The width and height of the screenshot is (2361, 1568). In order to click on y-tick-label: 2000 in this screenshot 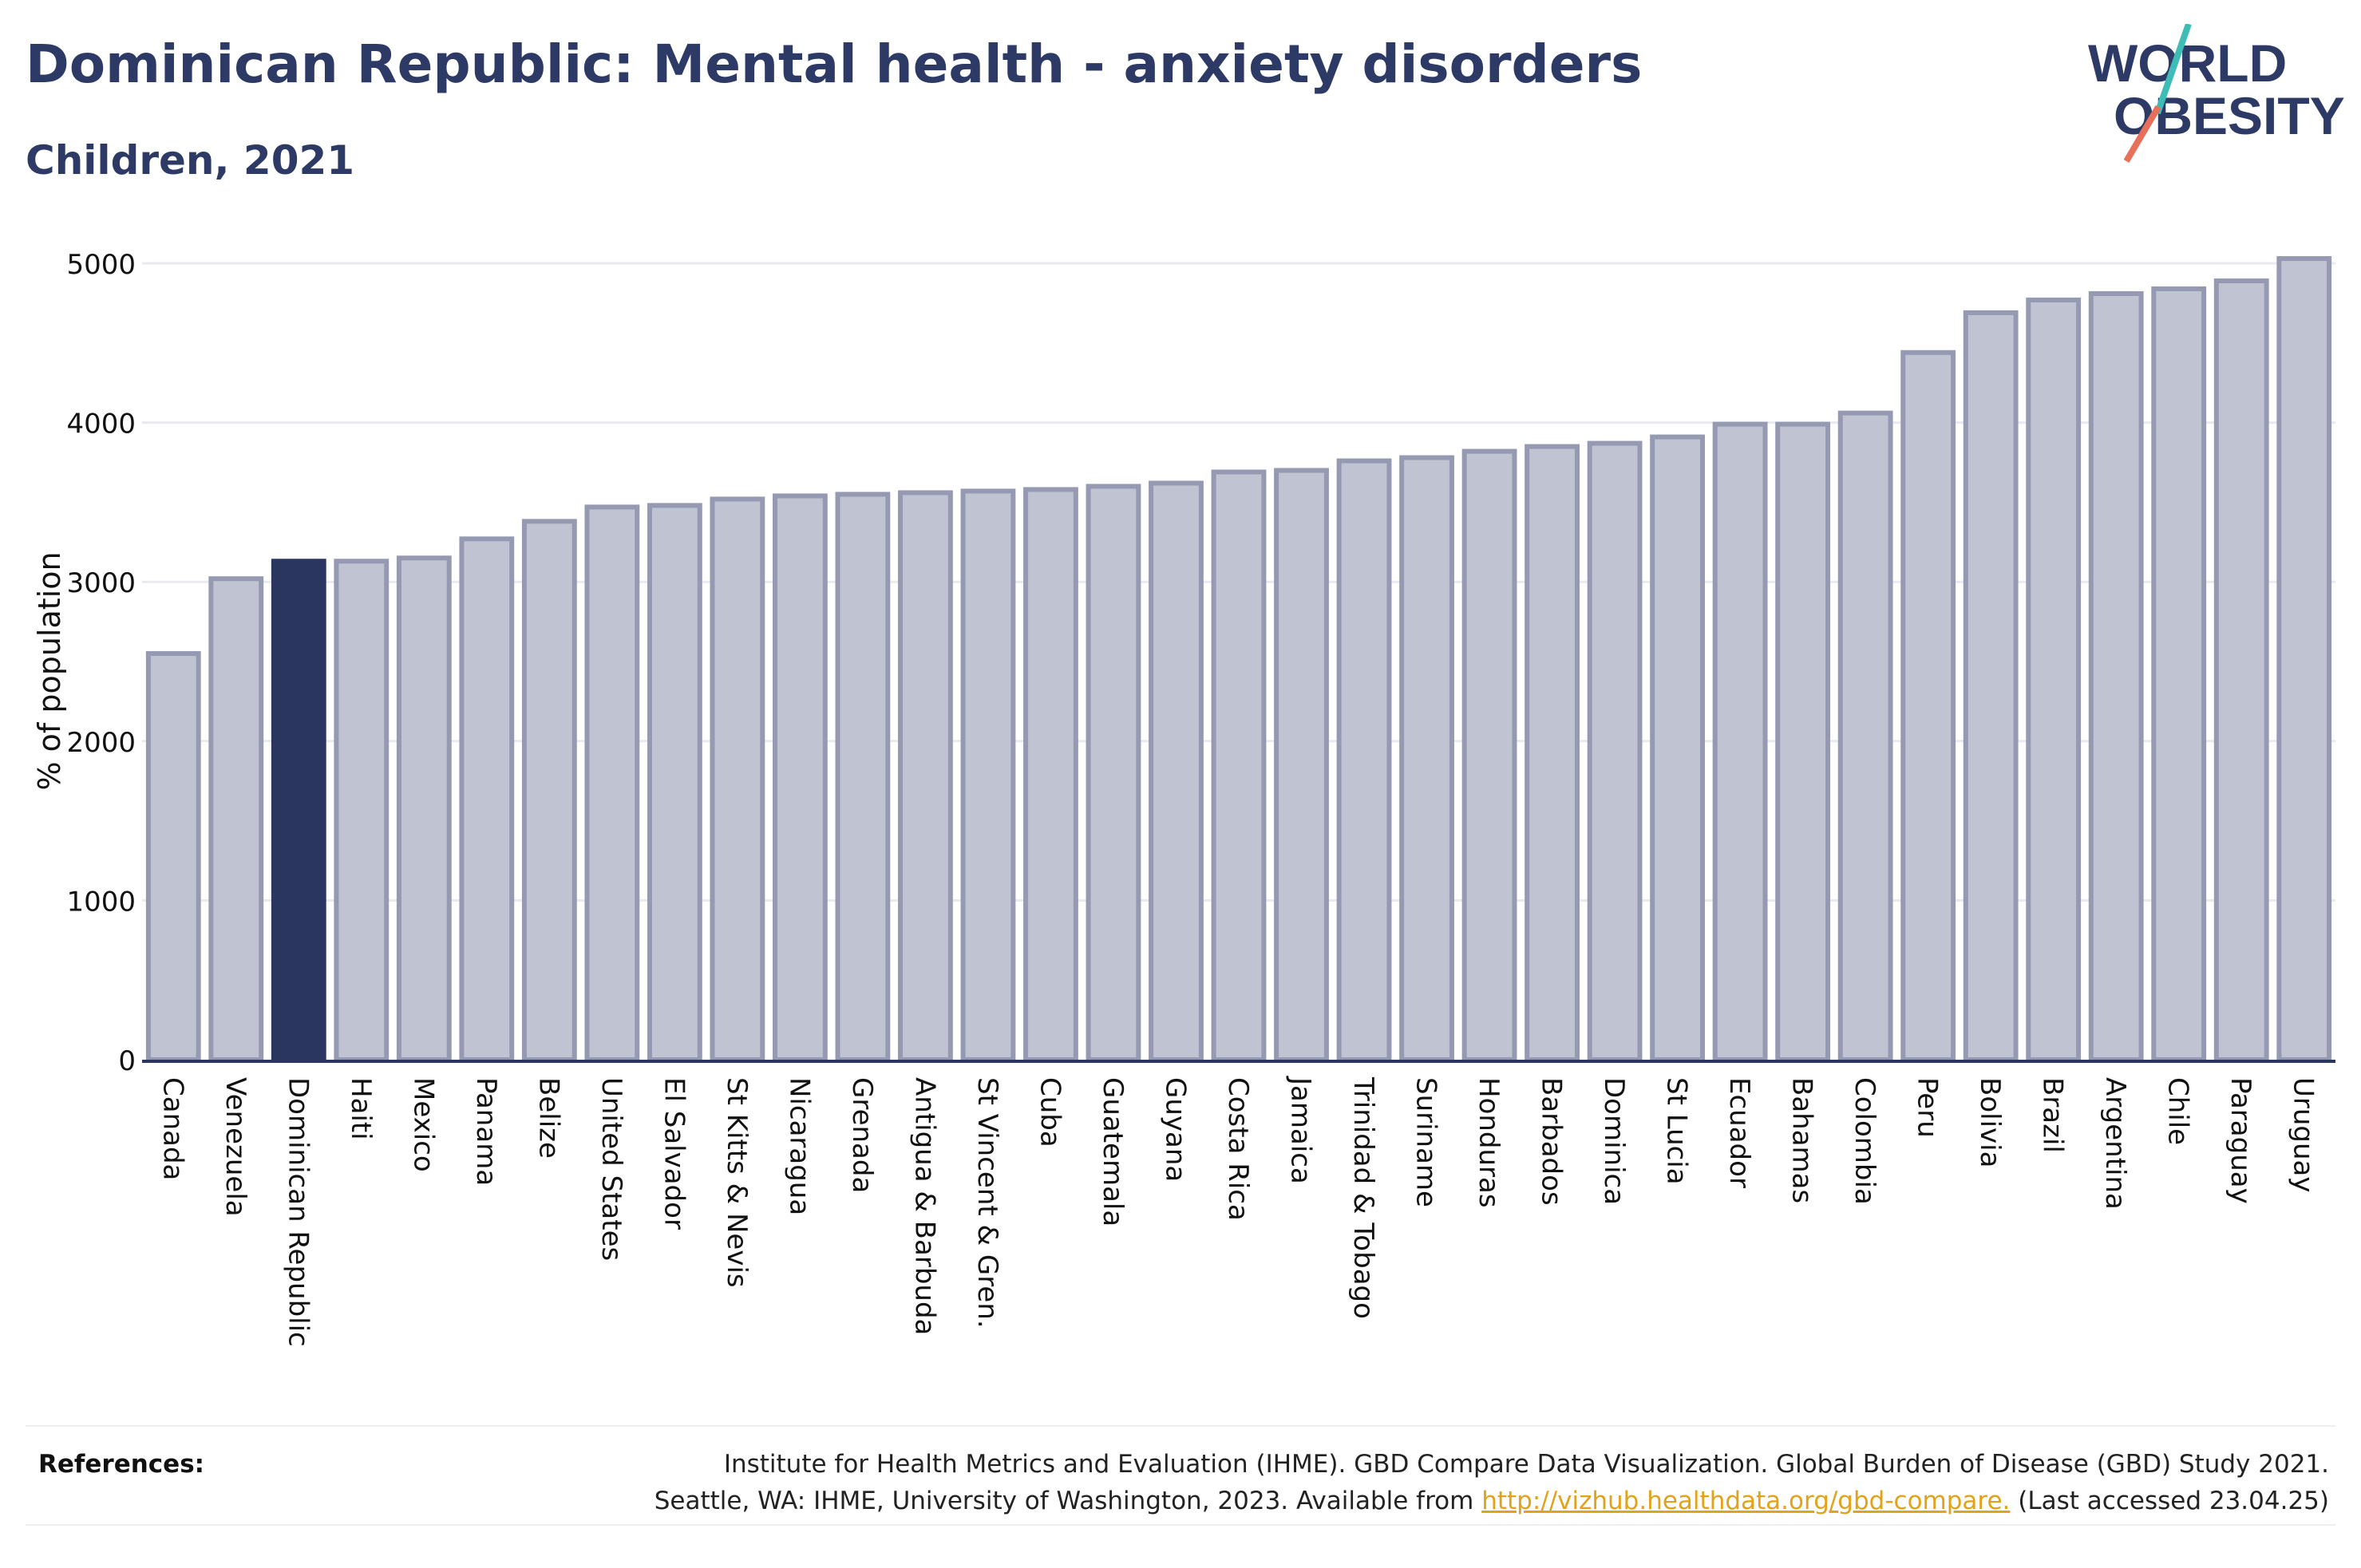, I will do `click(101, 743)`.